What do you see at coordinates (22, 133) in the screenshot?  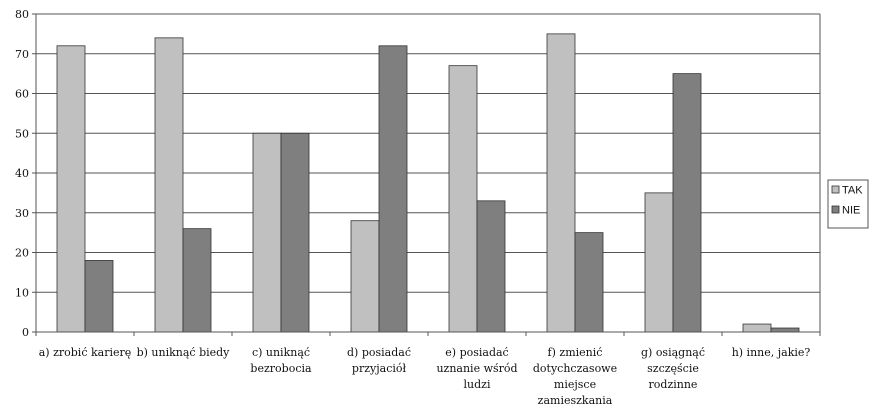 I see `y-tick-label: 50` at bounding box center [22, 133].